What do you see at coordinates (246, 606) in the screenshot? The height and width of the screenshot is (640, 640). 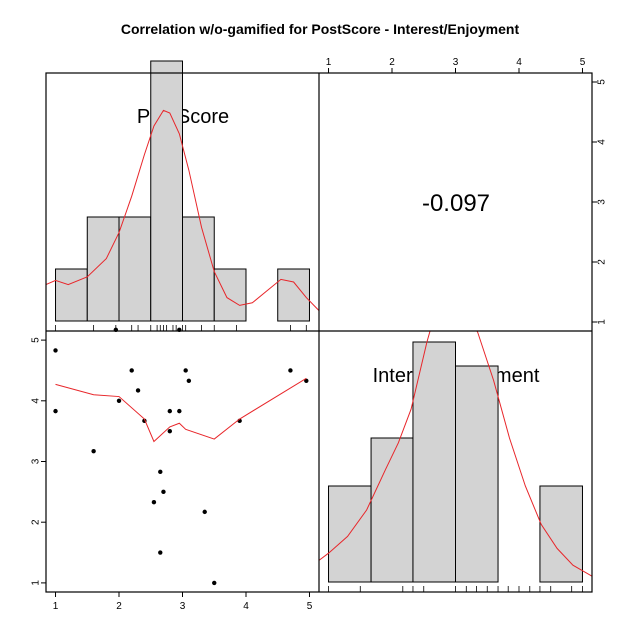 I see `bottom-axis-label: 4` at bounding box center [246, 606].